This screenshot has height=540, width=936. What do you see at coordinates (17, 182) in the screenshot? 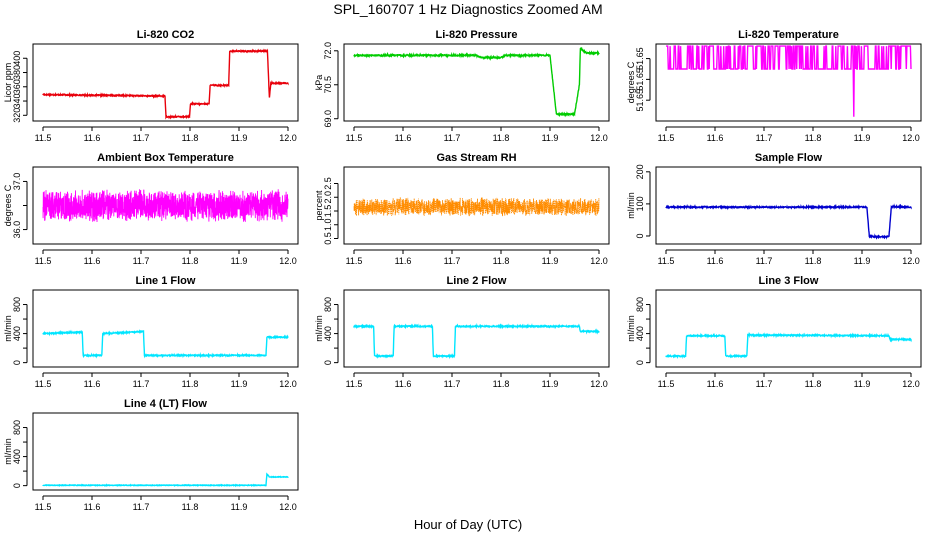
I see `y-tick-label: 37.0` at bounding box center [17, 182].